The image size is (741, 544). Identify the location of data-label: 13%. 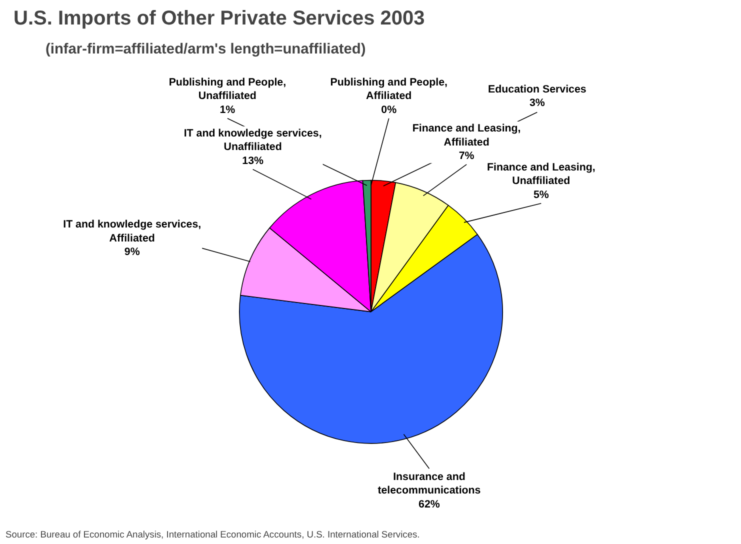
(253, 161).